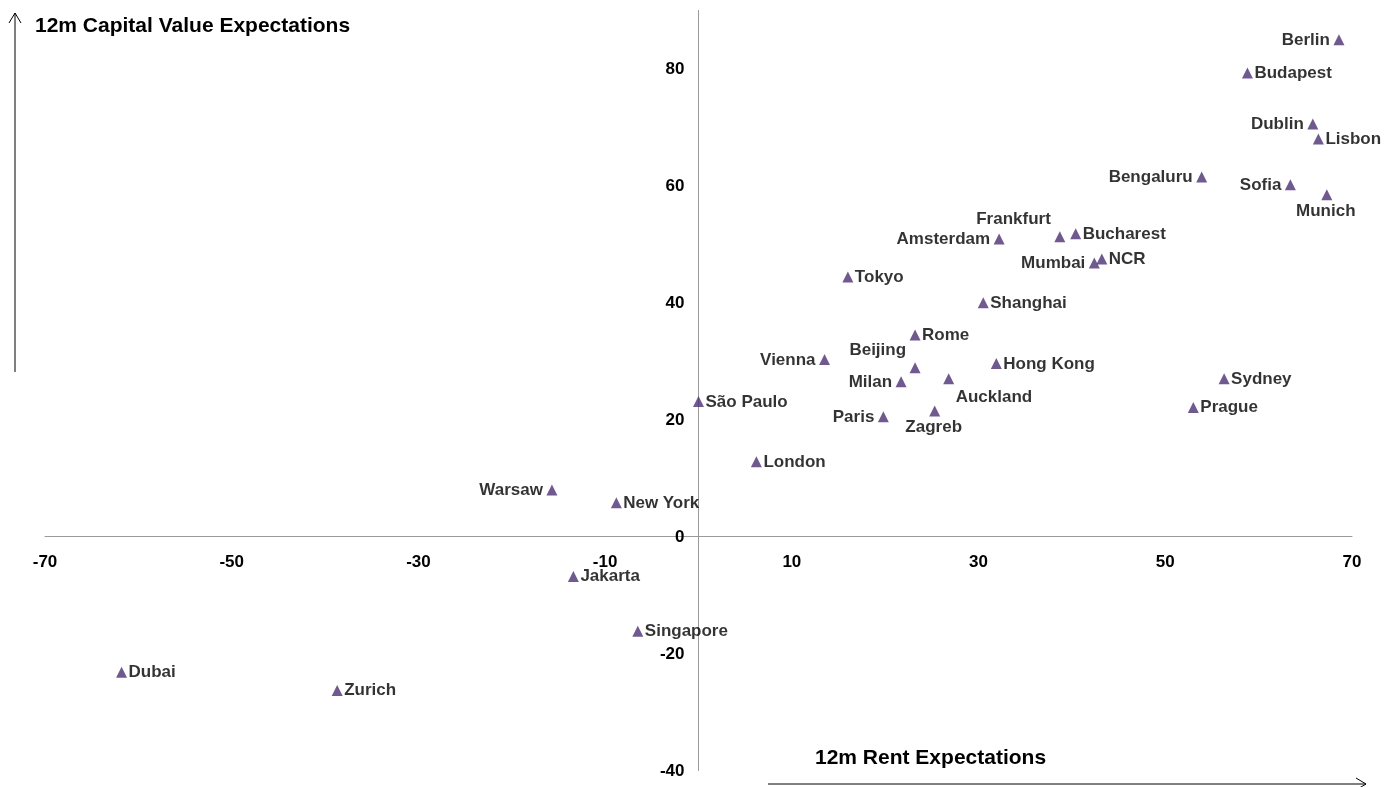 The height and width of the screenshot is (787, 1396). I want to click on data-label: Singapore, so click(686, 631).